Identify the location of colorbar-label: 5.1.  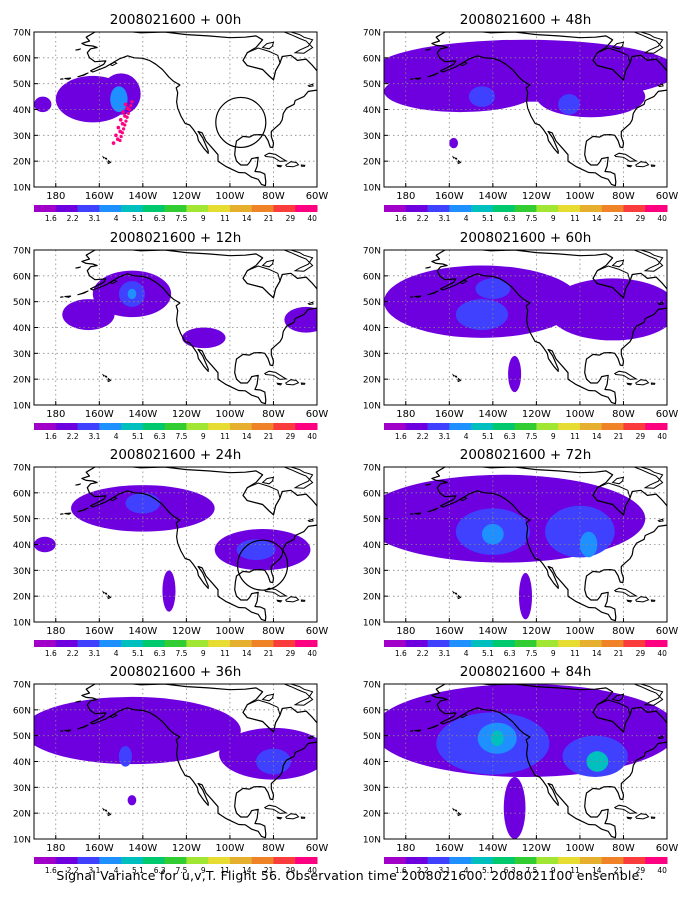
(138, 218).